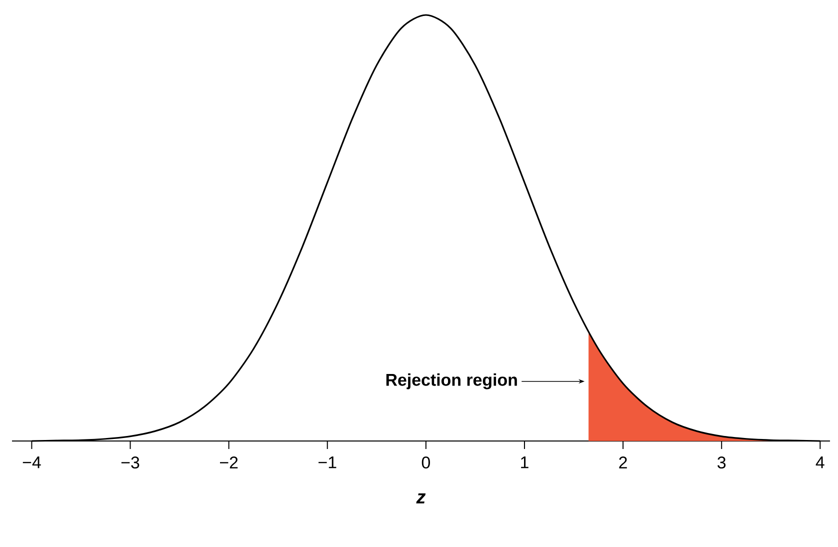 The image size is (838, 547). I want to click on x-tick-label: −2, so click(229, 462).